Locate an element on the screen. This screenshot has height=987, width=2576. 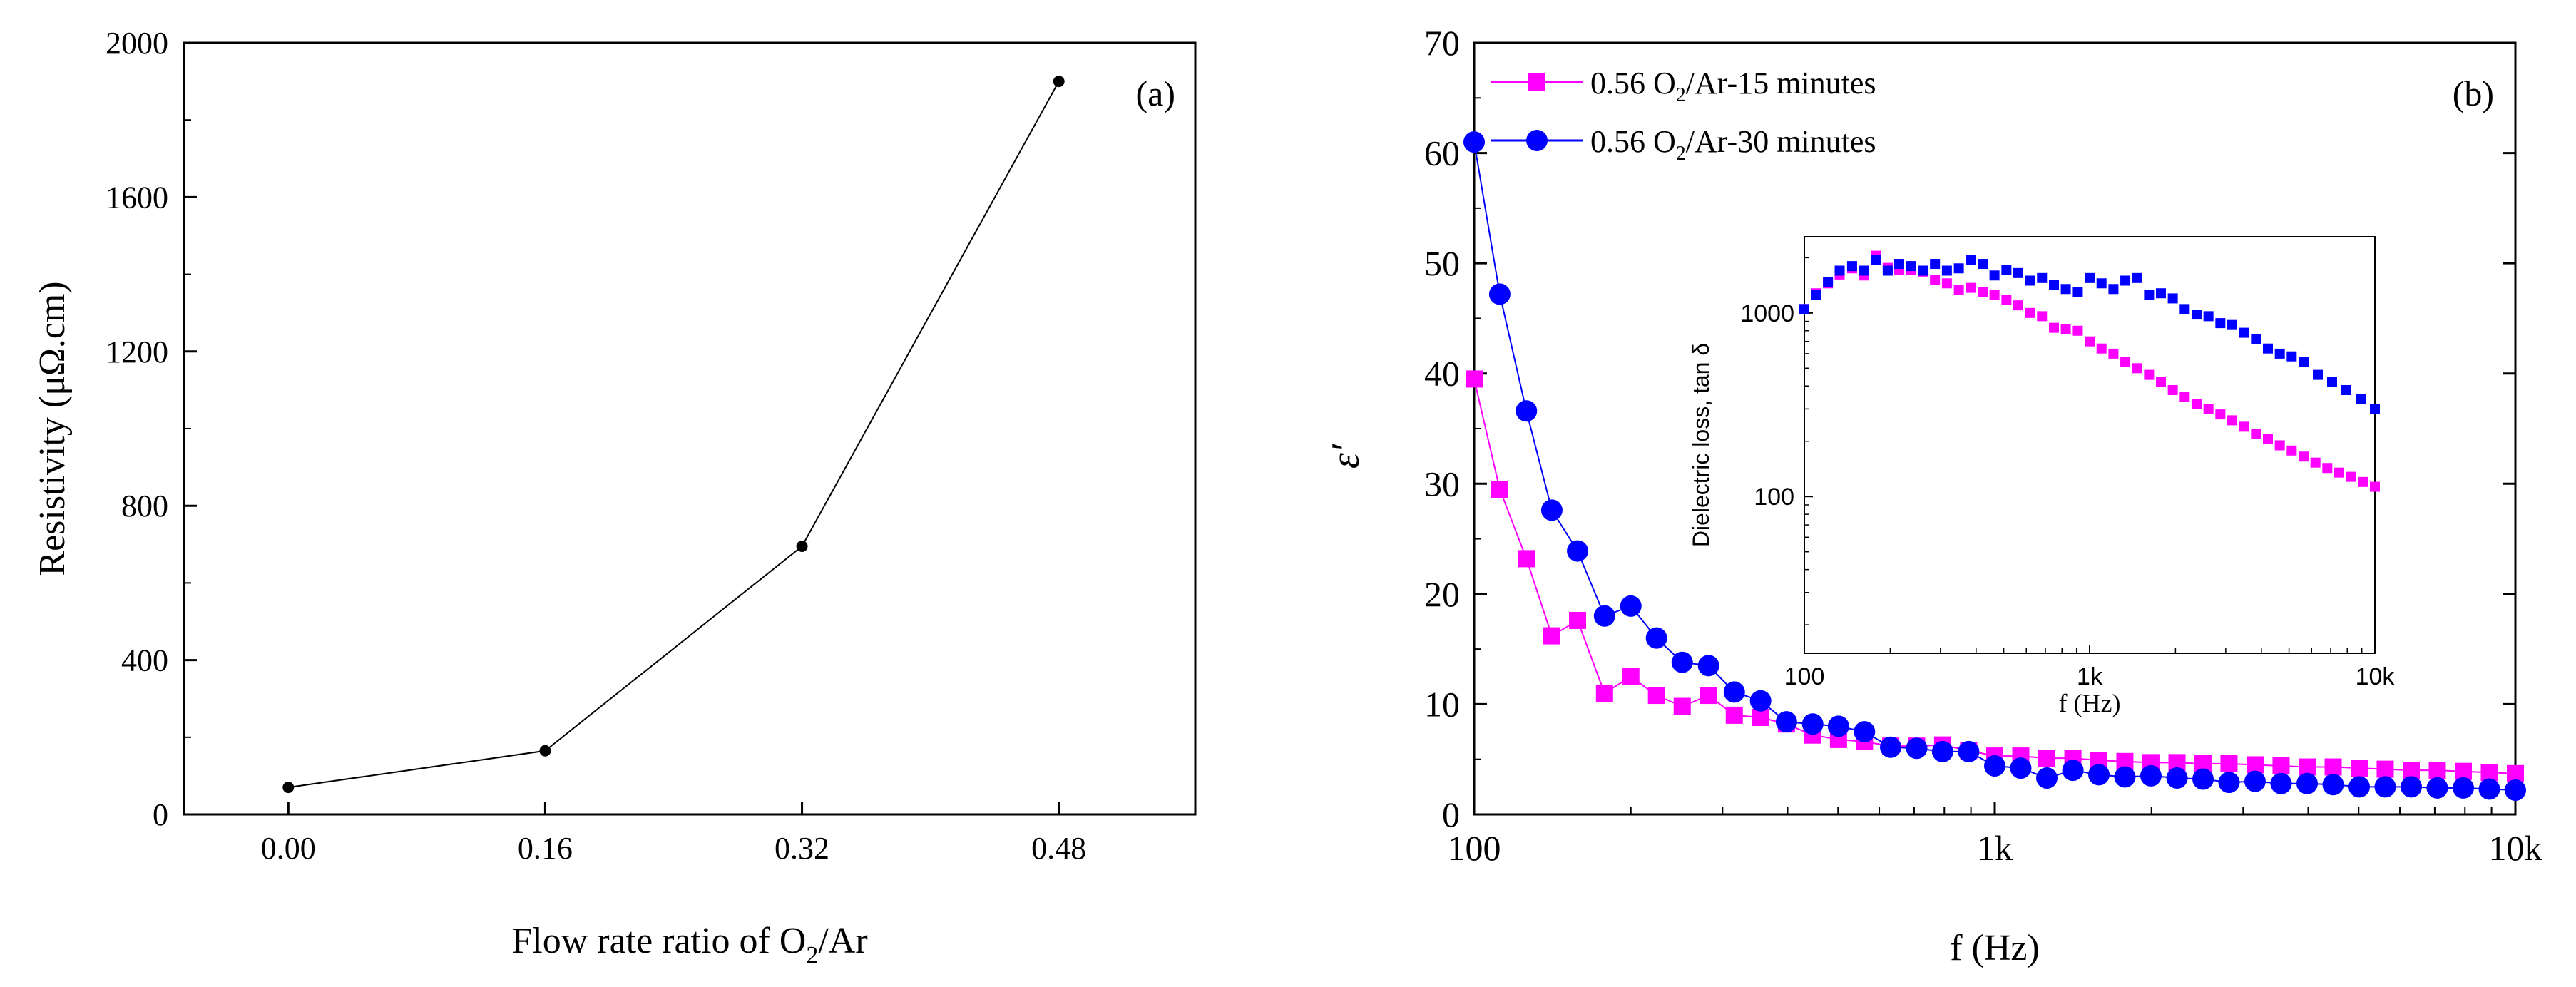
y-tick-label: 40 is located at coordinates (1442, 374).